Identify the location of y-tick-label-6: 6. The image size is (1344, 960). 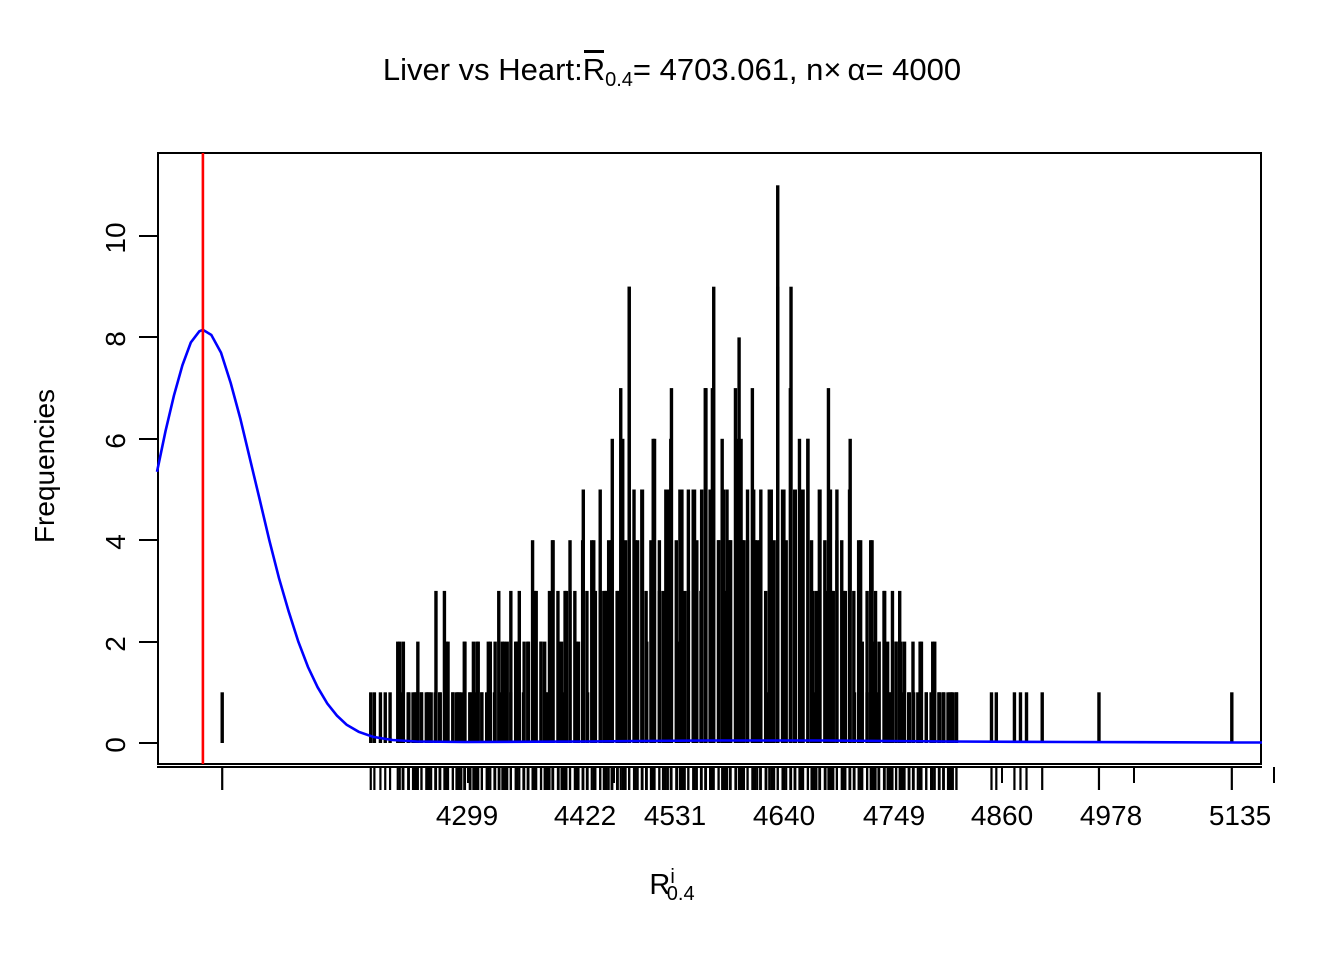
(115, 441).